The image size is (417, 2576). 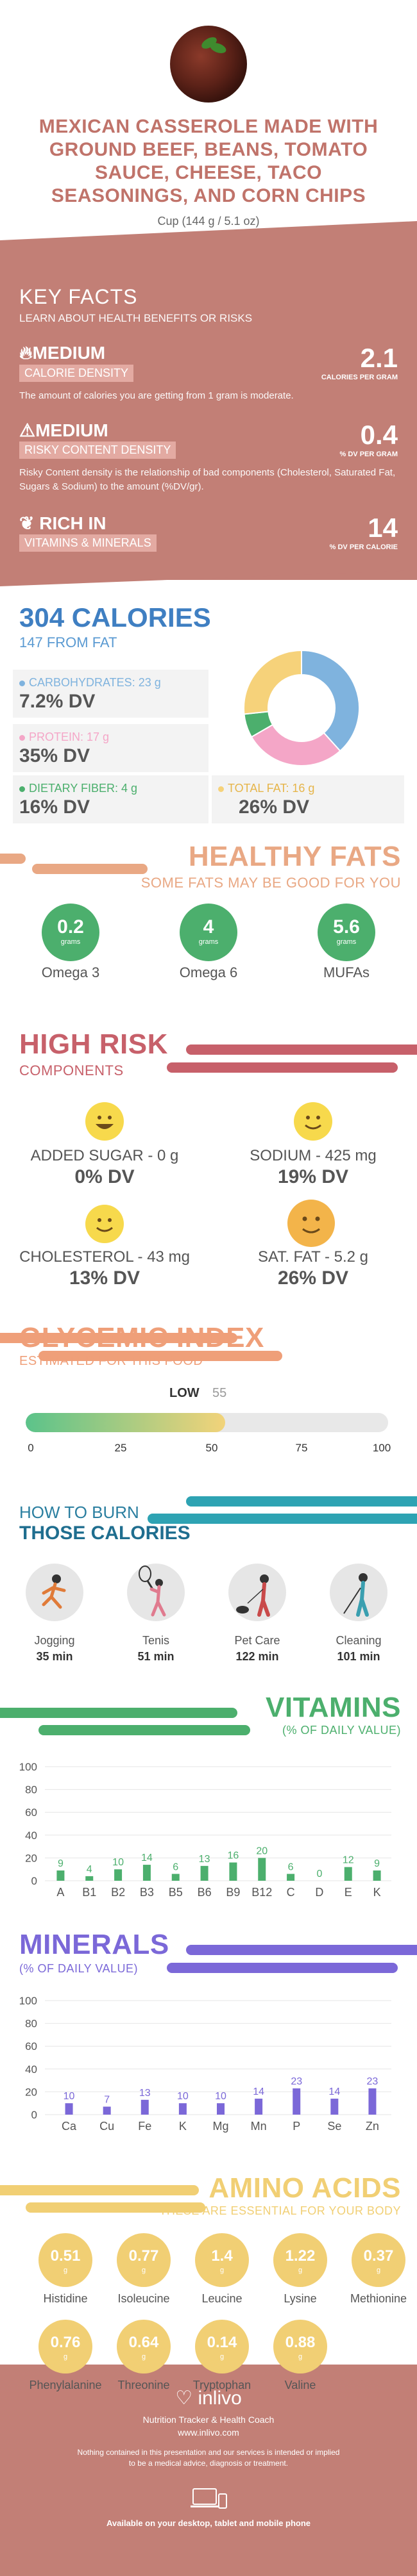 I want to click on bar-B6, so click(x=204, y=1873).